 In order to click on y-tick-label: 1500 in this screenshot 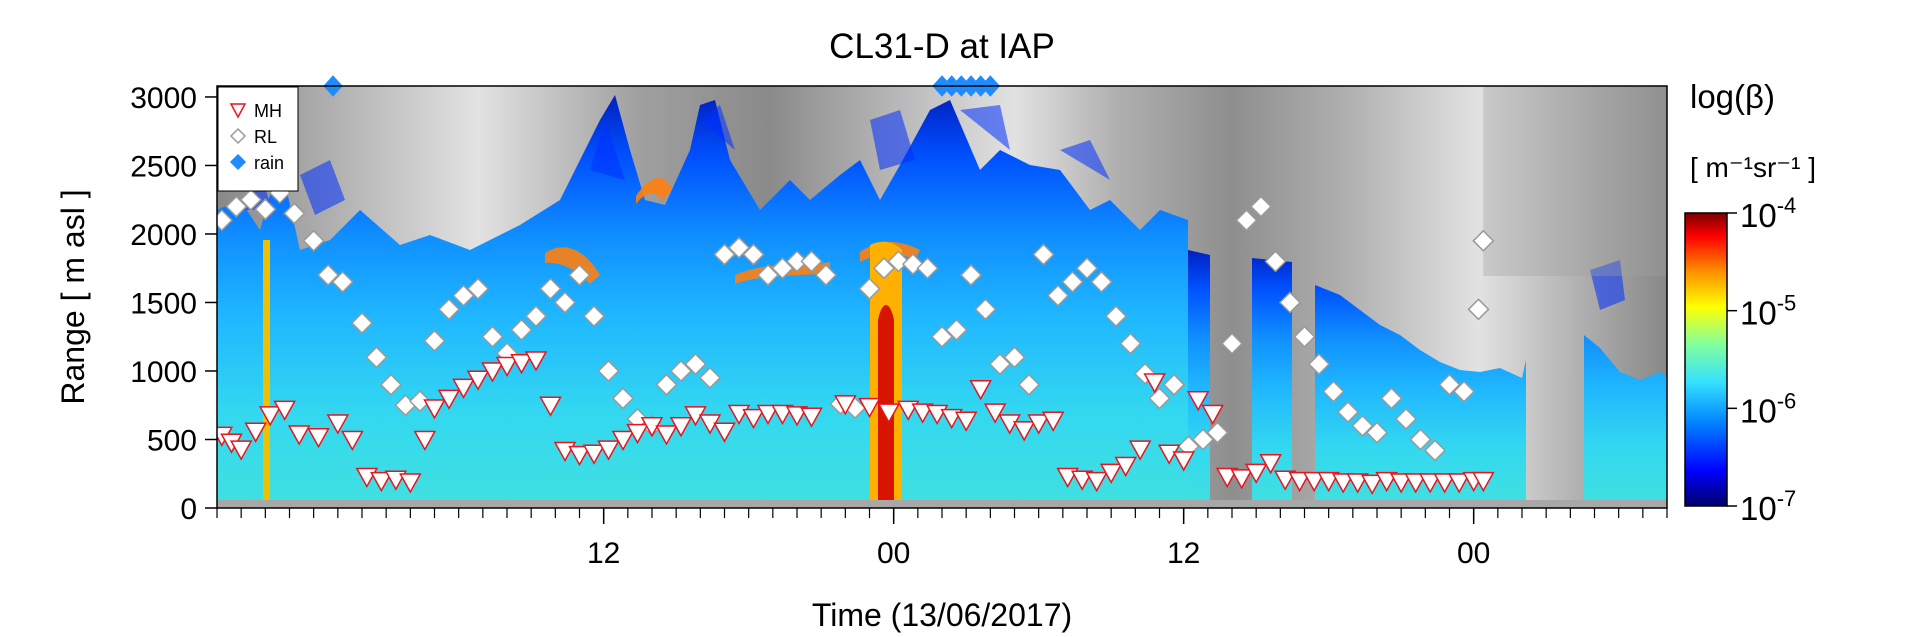, I will do `click(163, 303)`.